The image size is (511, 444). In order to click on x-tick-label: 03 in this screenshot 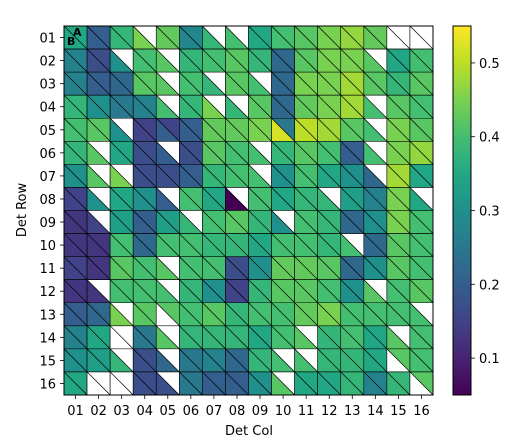, I will do `click(121, 411)`.